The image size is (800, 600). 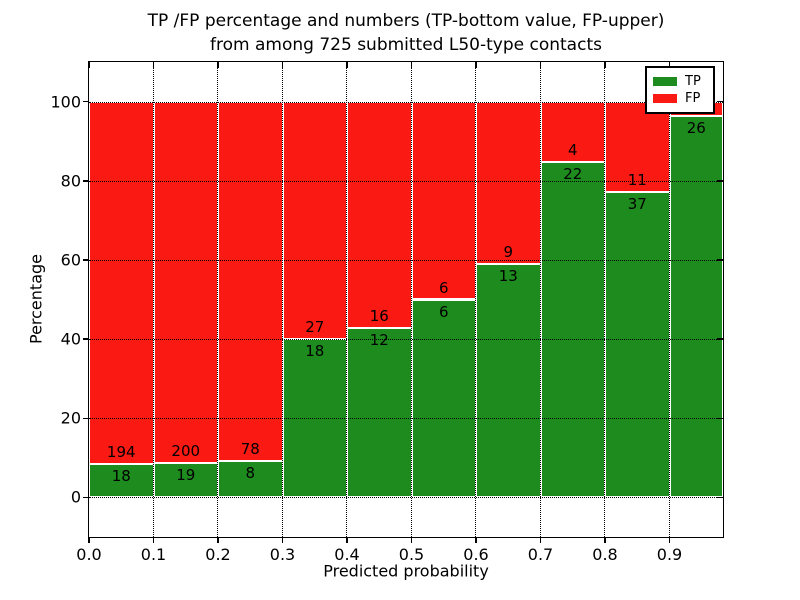 I want to click on y-tick-label: 80, so click(x=70, y=181).